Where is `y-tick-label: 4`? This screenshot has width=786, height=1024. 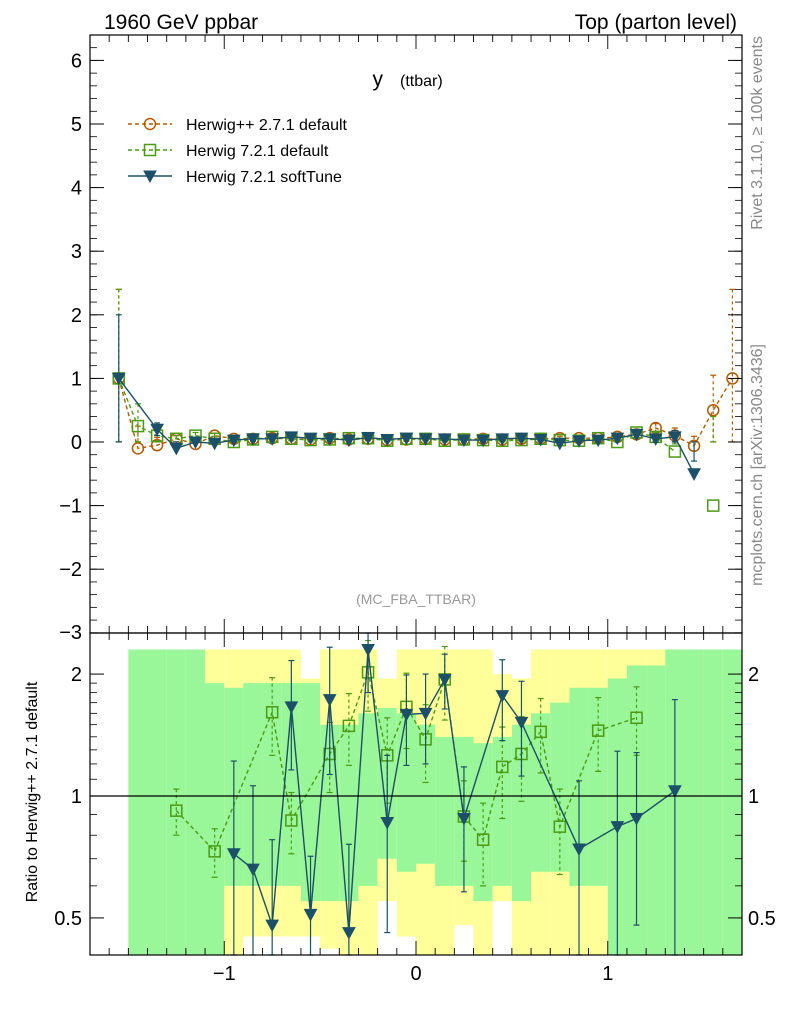 y-tick-label: 4 is located at coordinates (76, 189).